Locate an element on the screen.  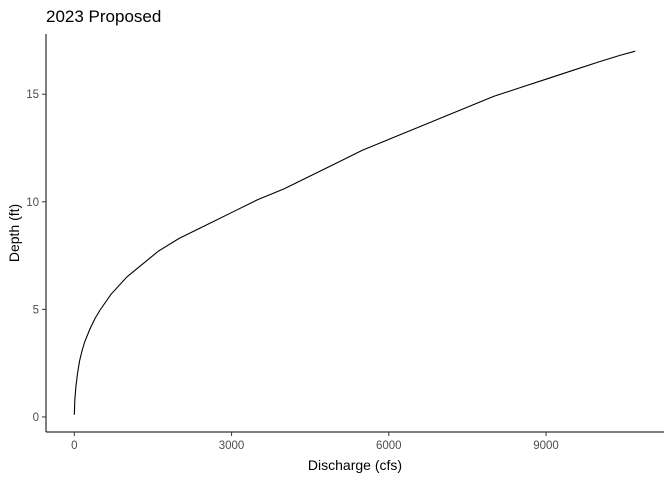
x-tick-label: 0 is located at coordinates (74, 446).